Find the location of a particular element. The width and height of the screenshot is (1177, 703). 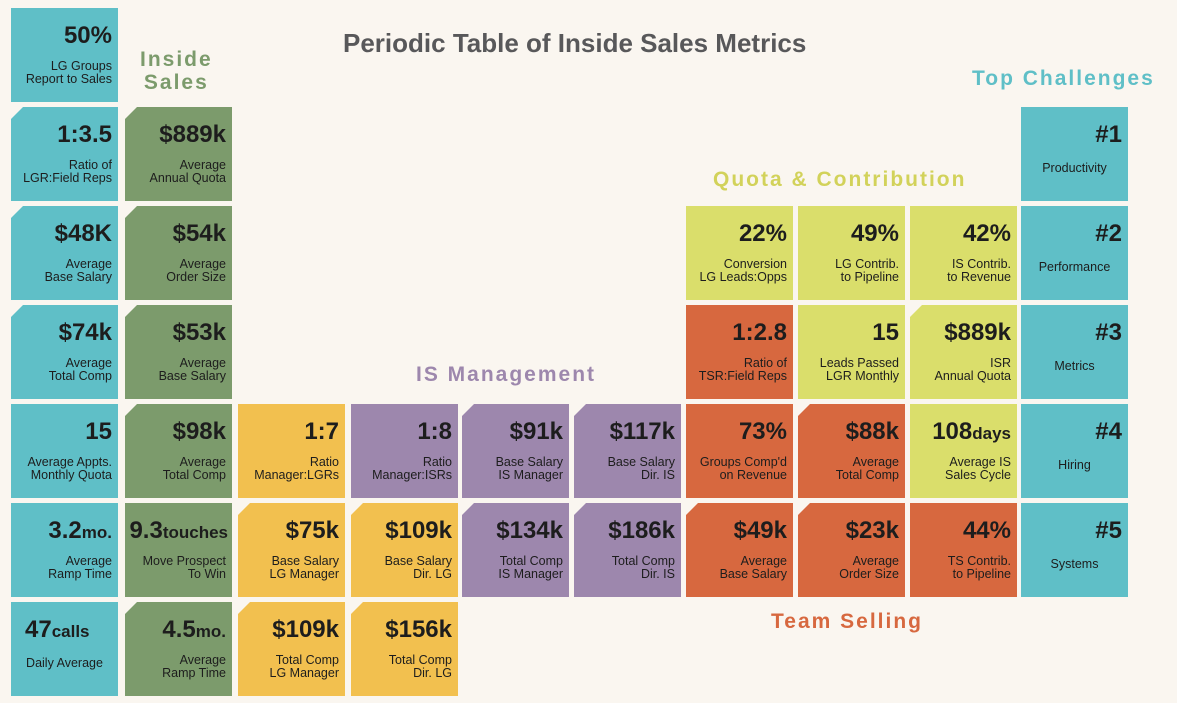

metric-value: $109k is located at coordinates (305, 629).